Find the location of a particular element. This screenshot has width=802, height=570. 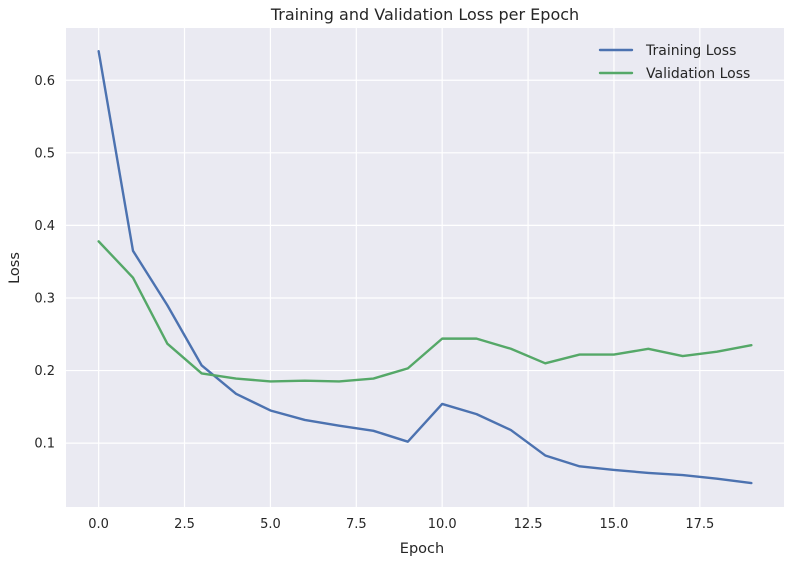

x-tick-label: 12.5 is located at coordinates (528, 524).